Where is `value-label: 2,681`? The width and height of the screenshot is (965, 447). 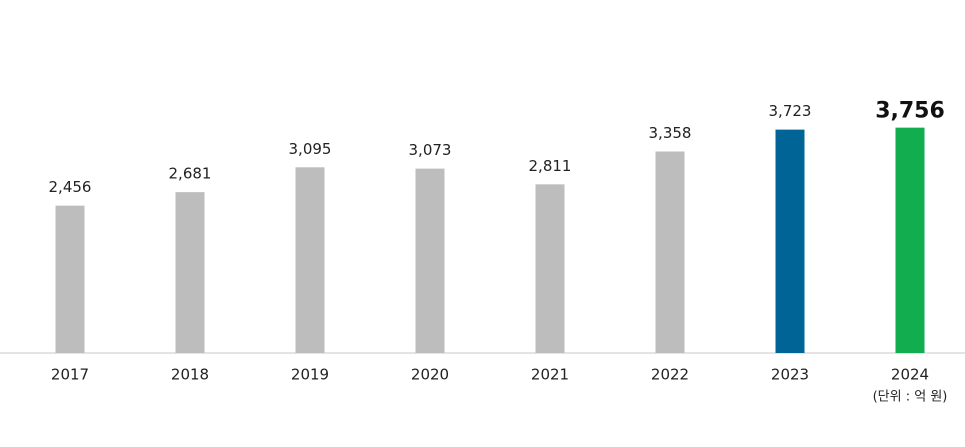
value-label: 2,681 is located at coordinates (190, 174).